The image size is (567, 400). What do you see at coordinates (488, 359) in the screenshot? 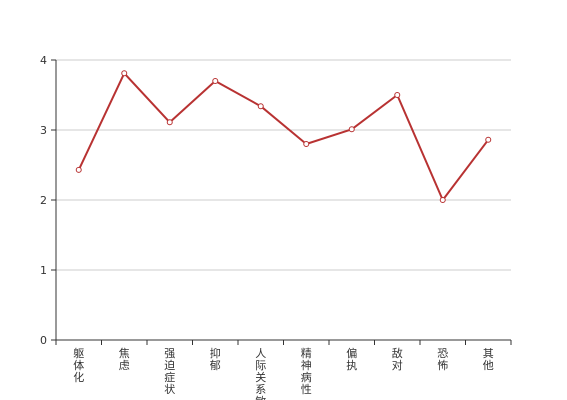
I see `x-tick-label: 其他` at bounding box center [488, 359].